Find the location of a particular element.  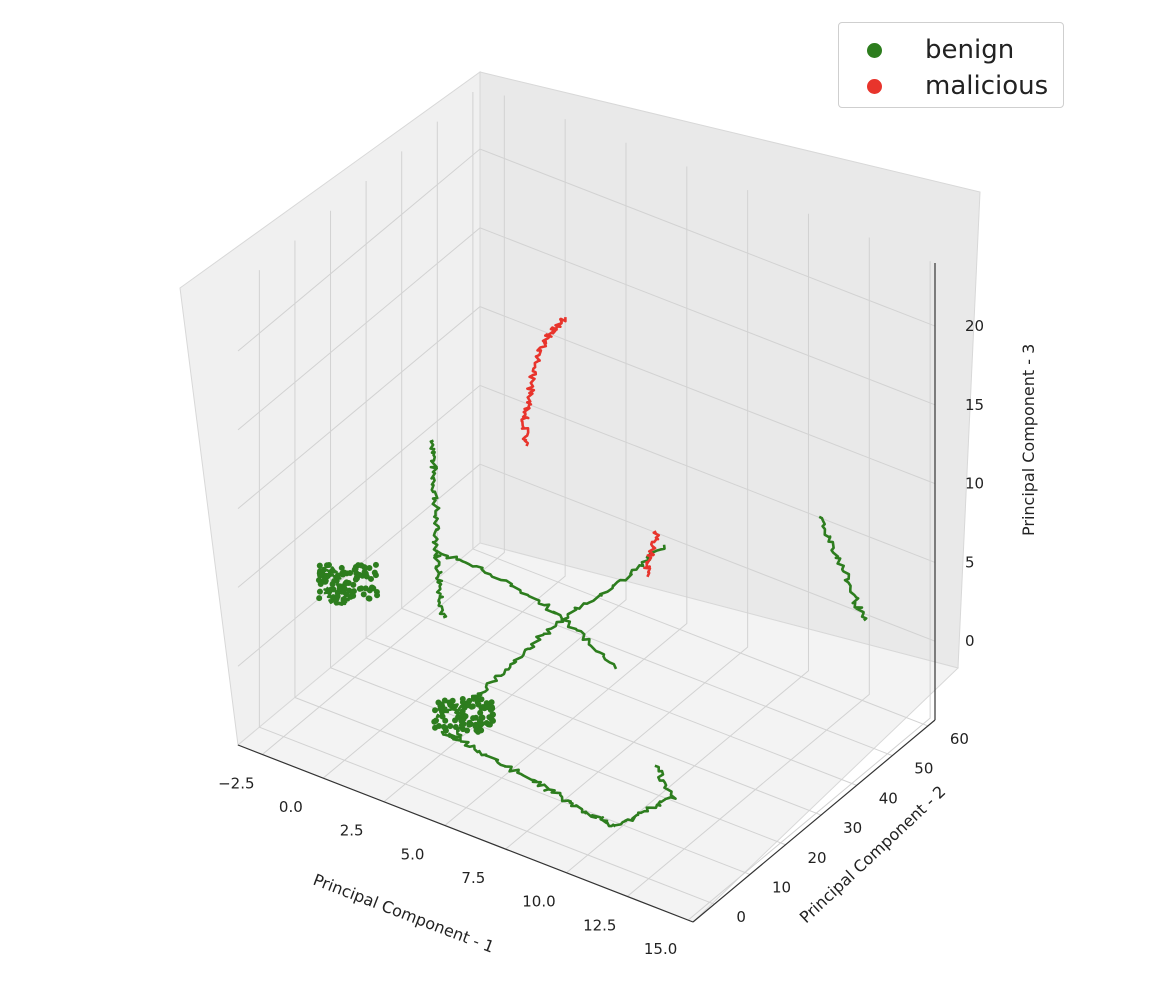

y-tick-label: 40 is located at coordinates (888, 798).